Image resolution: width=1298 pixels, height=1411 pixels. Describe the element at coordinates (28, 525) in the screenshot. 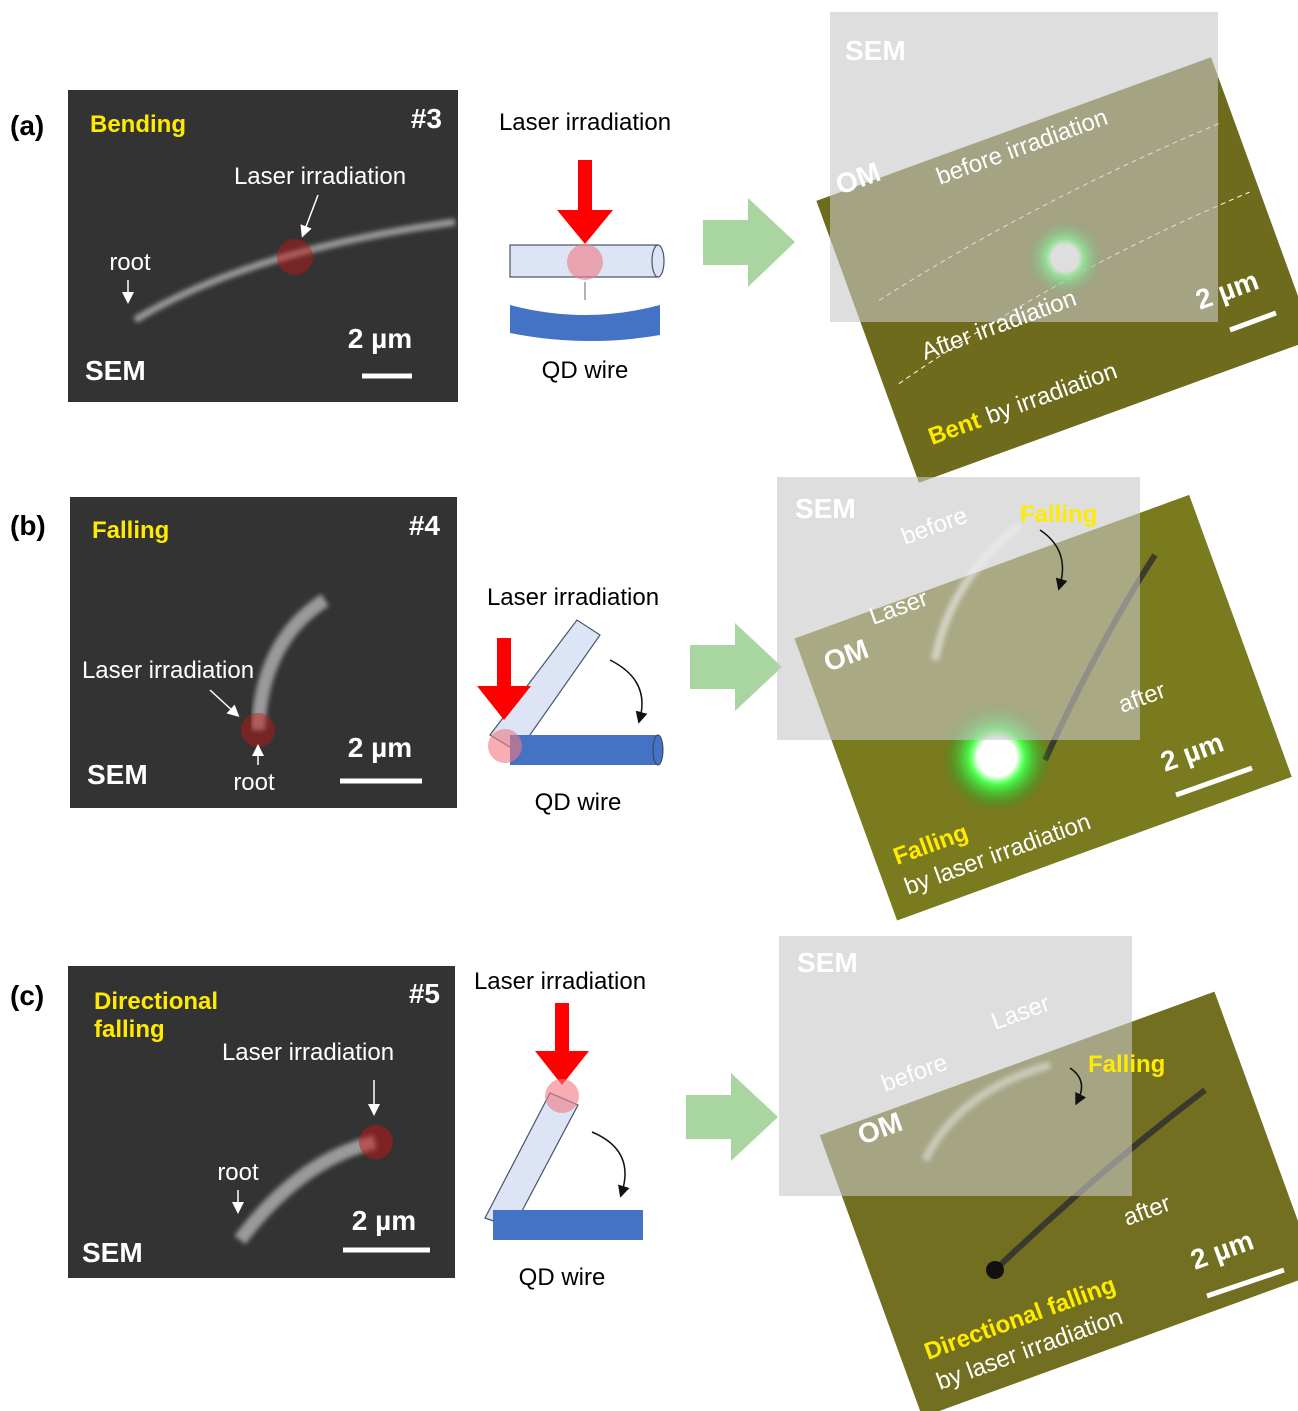

I see `panel-label: (b)` at that location.